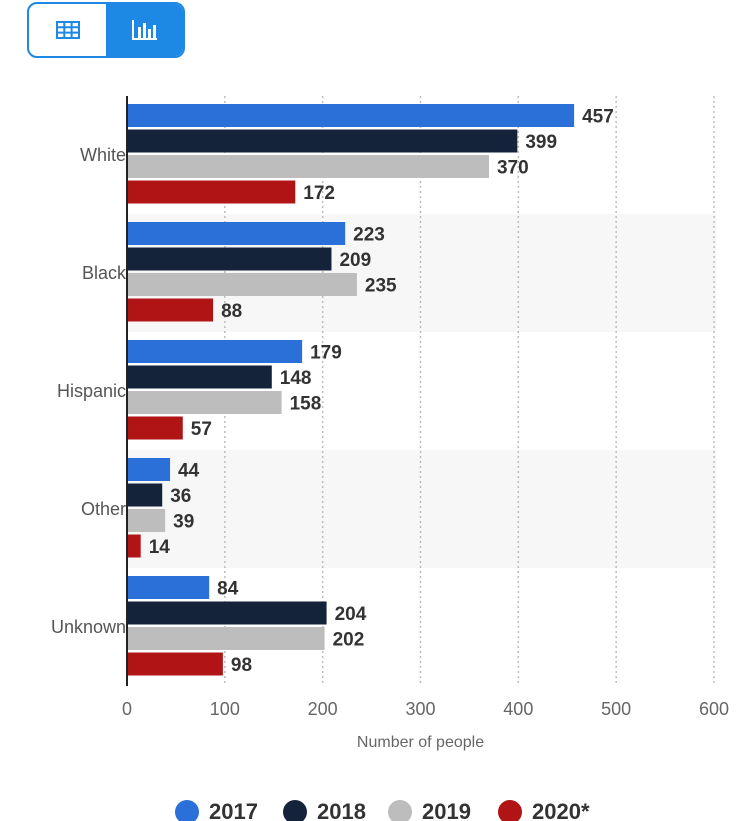 This screenshot has width=749, height=821. Describe the element at coordinates (231, 311) in the screenshot. I see `data-label: 88` at that location.